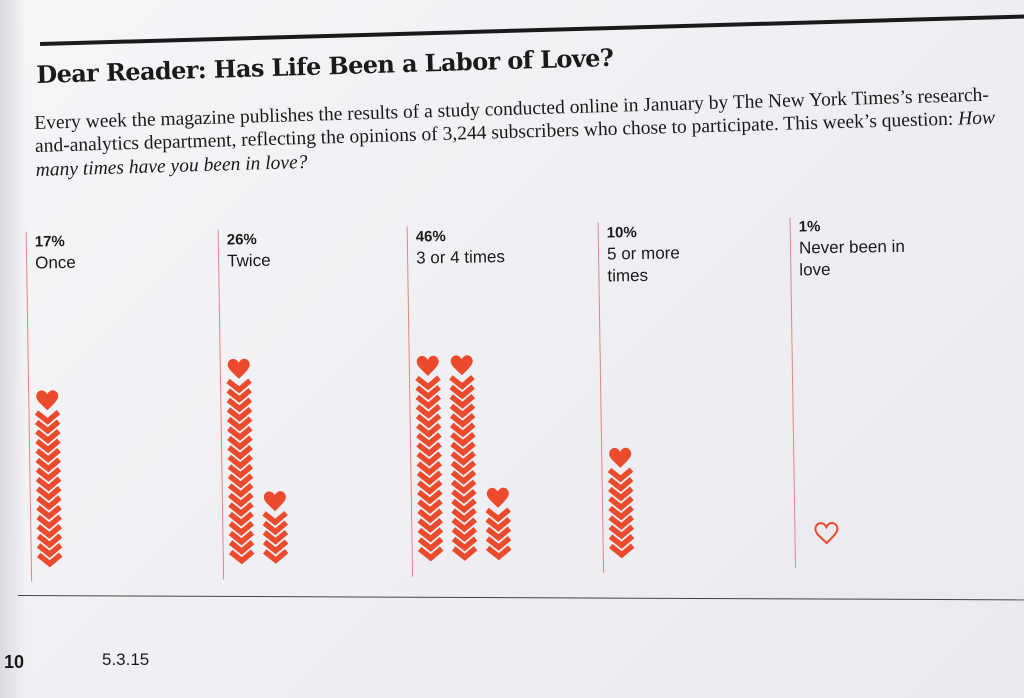 The width and height of the screenshot is (1024, 698). Describe the element at coordinates (14, 662) in the screenshot. I see `page-number: 10` at that location.